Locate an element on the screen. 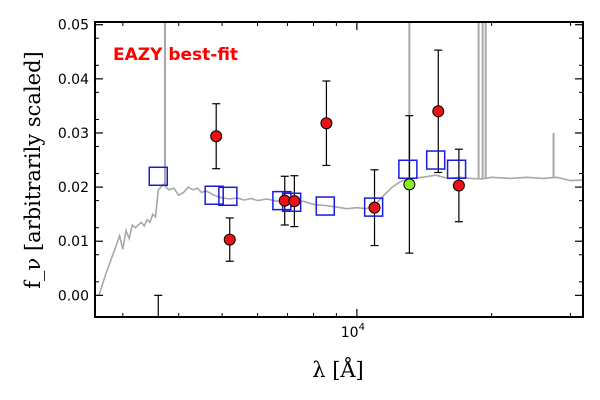 This screenshot has height=400, width=600. y-tick-label-1: 0.01 is located at coordinates (73, 242).